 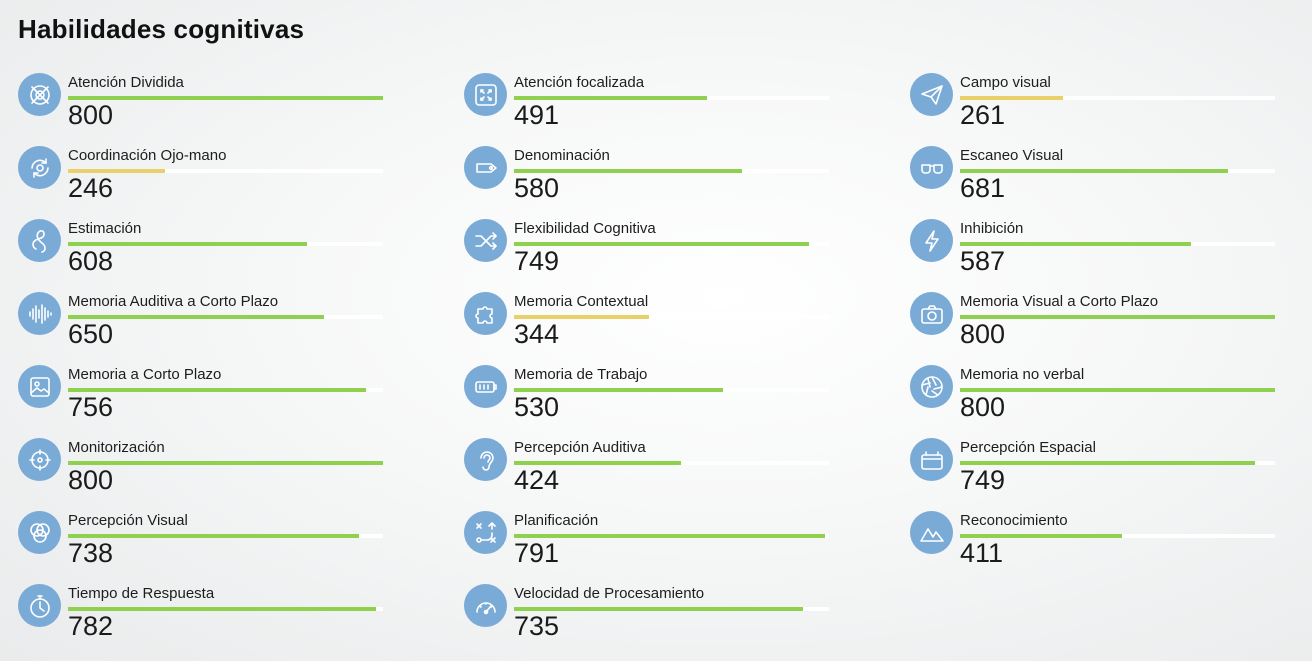 What do you see at coordinates (687, 179) in the screenshot?
I see `skill-item: Denominación 580` at bounding box center [687, 179].